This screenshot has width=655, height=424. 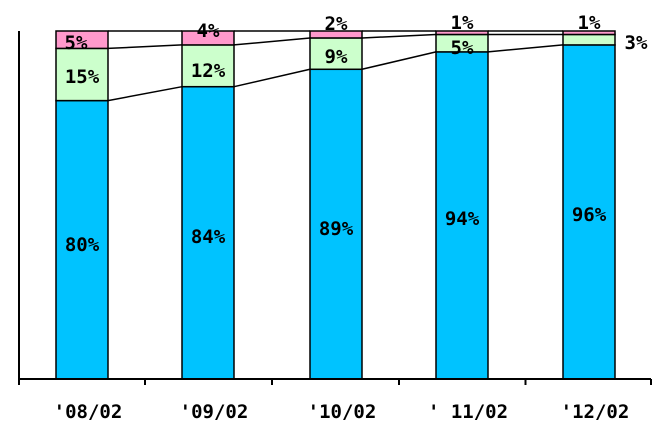 What do you see at coordinates (462, 48) in the screenshot?
I see `data-label-4-2: 5%` at bounding box center [462, 48].